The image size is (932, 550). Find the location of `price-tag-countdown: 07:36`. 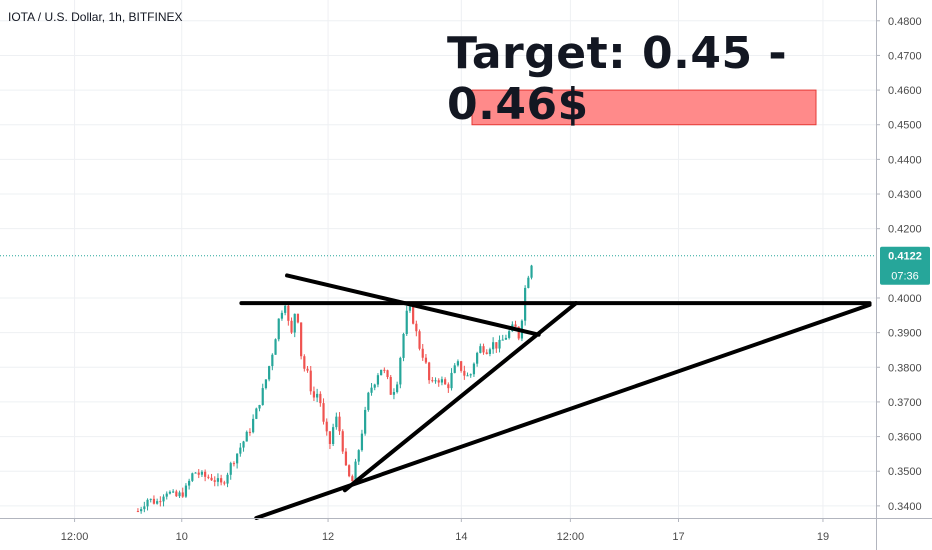

price-tag-countdown: 07:36 is located at coordinates (905, 277).